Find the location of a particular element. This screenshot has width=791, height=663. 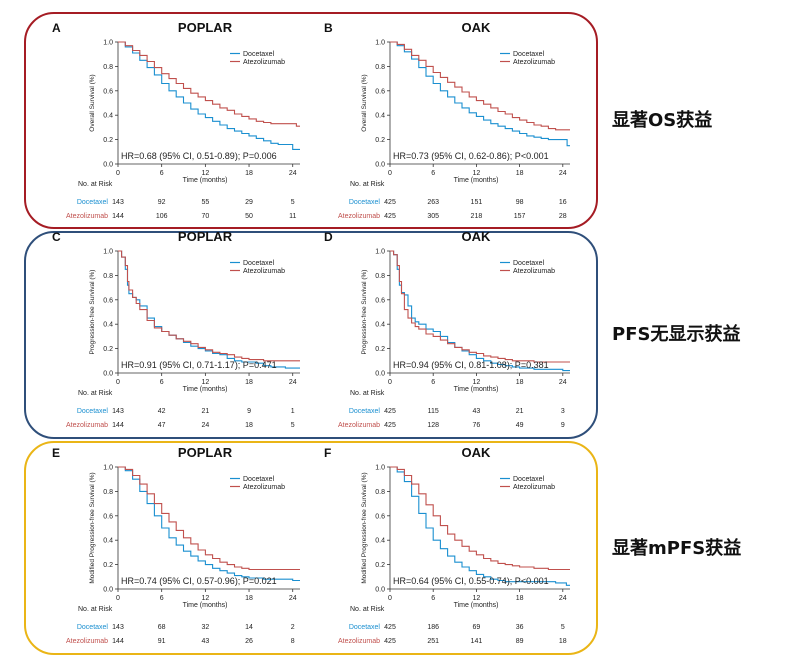

chart-title-a: POPLAR is located at coordinates (205, 27).